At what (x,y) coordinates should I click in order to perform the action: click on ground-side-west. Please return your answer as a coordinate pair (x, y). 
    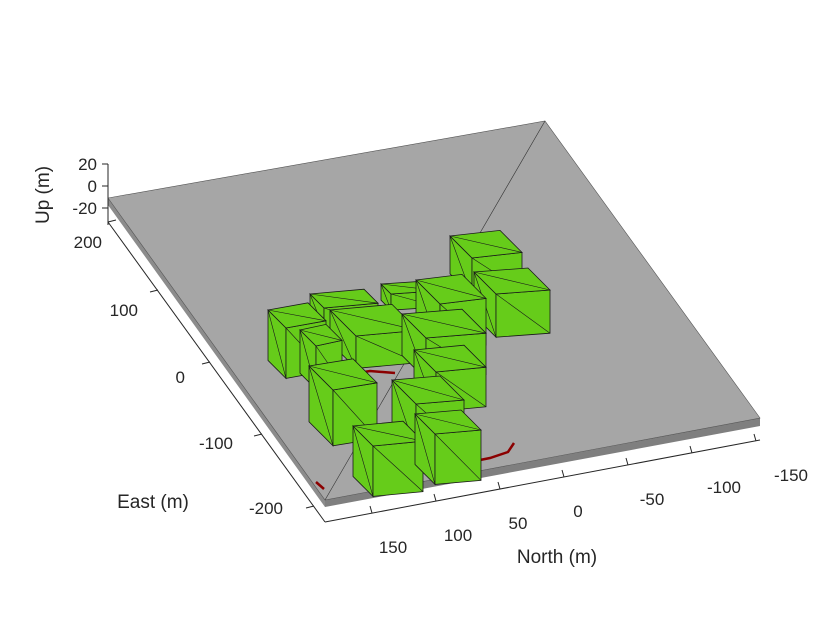
    Looking at the image, I should click on (216, 352).